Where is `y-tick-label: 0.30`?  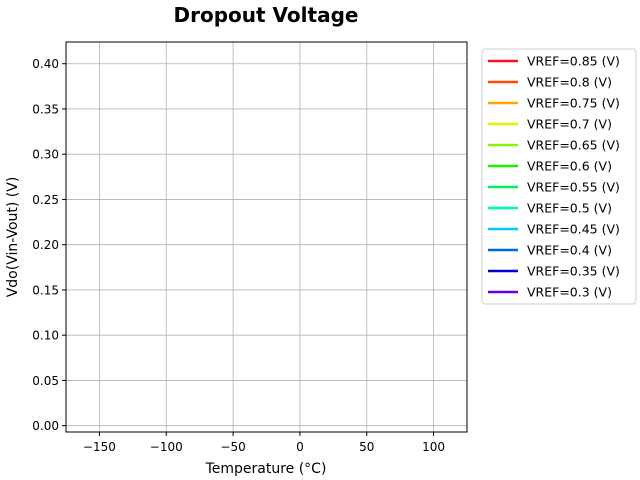 y-tick-label: 0.30 is located at coordinates (45, 155).